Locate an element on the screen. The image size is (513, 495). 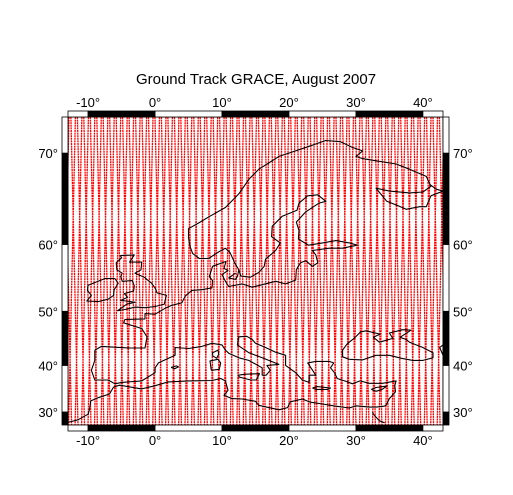
y-tick-label-left: 60° is located at coordinates (48, 244).